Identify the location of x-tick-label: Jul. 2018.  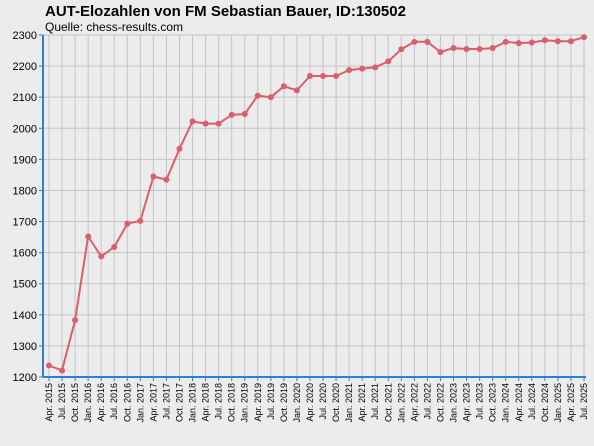
(219, 401).